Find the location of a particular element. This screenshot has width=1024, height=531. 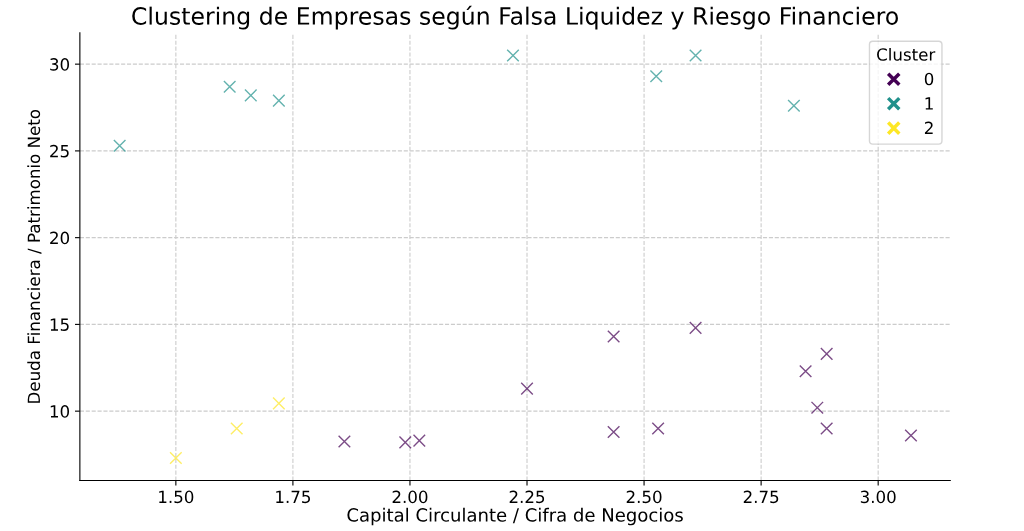

chart-title: Clustering de Empresas según Falsa Liquidez y Riesgo Financiero is located at coordinates (515, 17).